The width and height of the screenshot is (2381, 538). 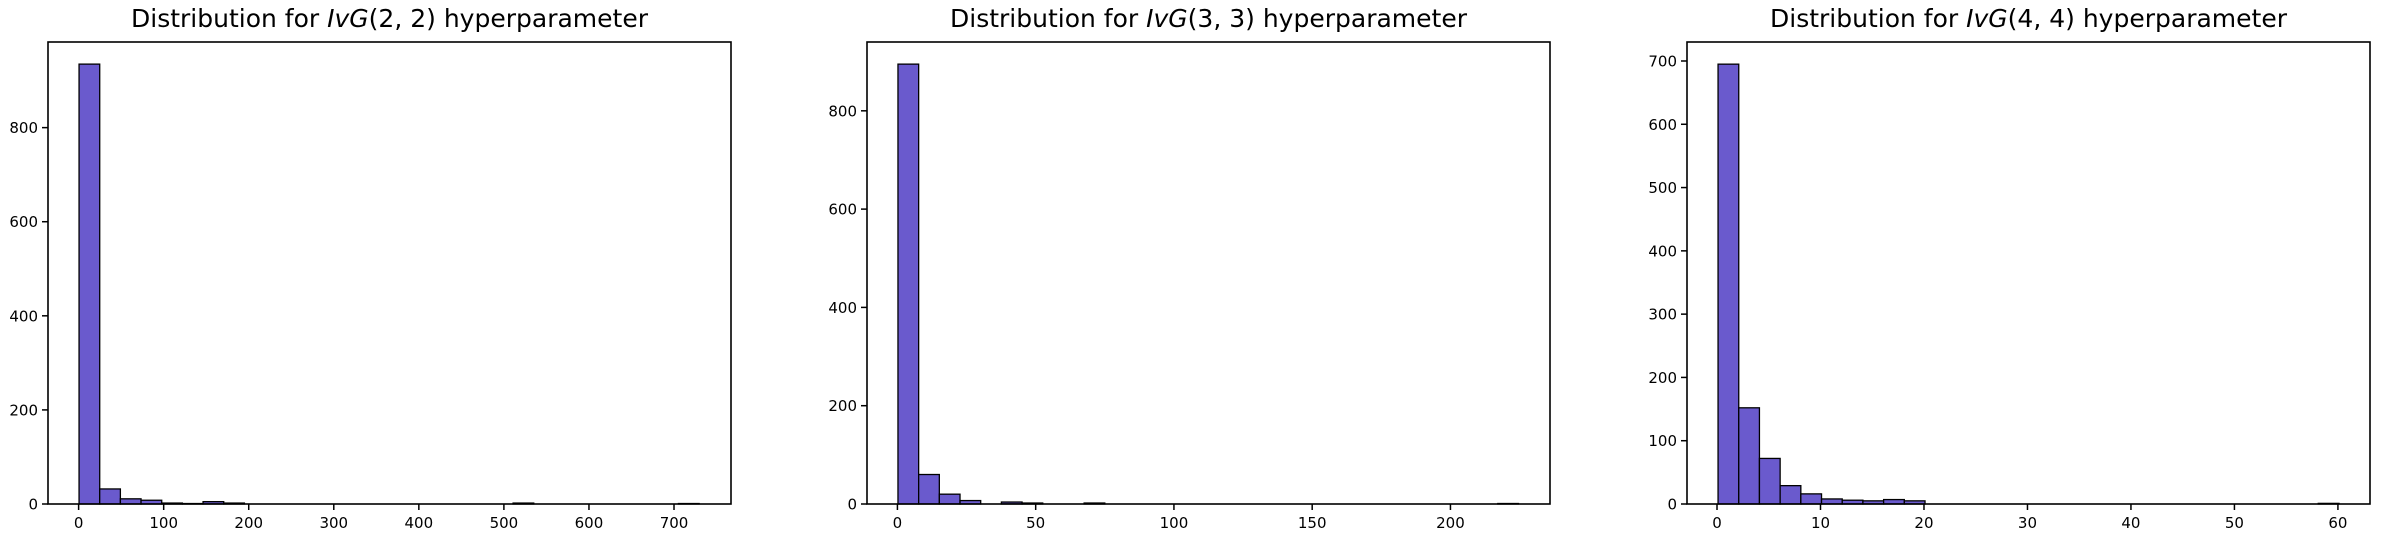 I want to click on y-tick-label: 500, so click(x=1662, y=188).